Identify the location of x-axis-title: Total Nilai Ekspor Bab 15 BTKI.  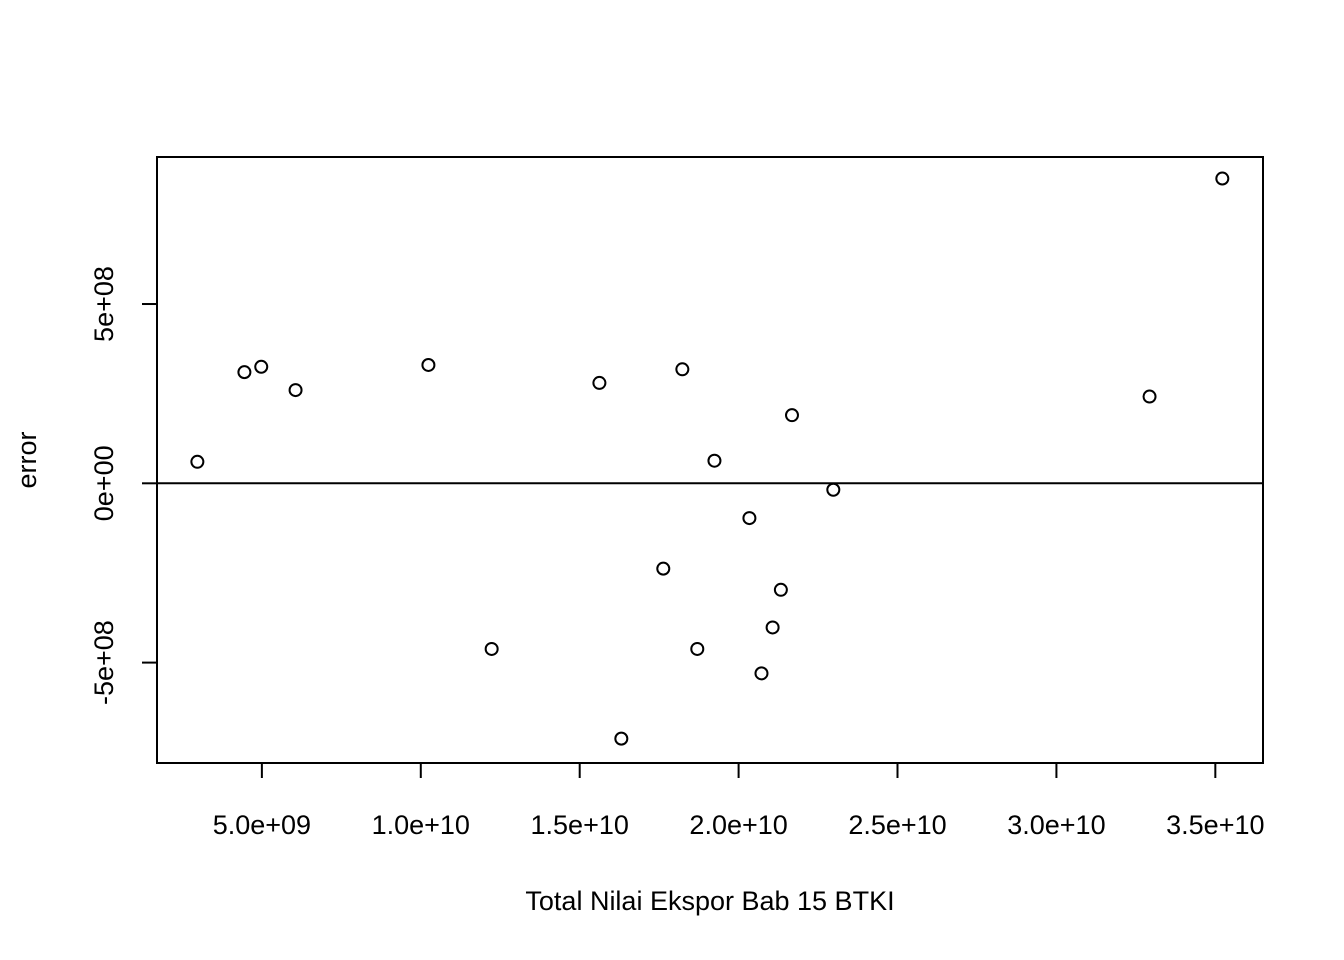
(709, 901).